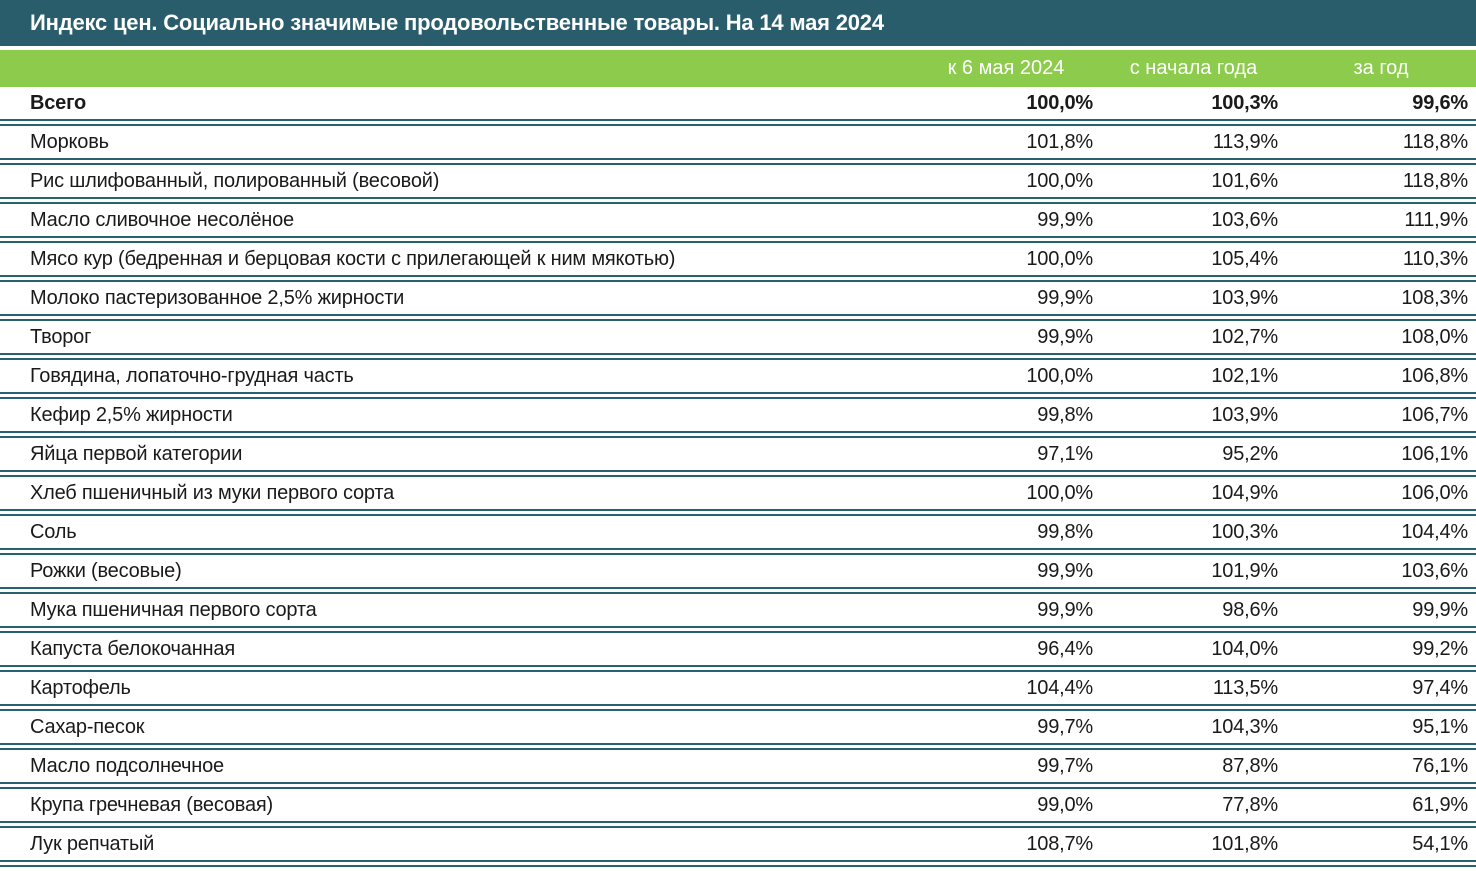 The width and height of the screenshot is (1476, 871). Describe the element at coordinates (738, 766) in the screenshot. I see `table-row: Масло подсолнечное 99,7% 87,8% 76,1%` at that location.